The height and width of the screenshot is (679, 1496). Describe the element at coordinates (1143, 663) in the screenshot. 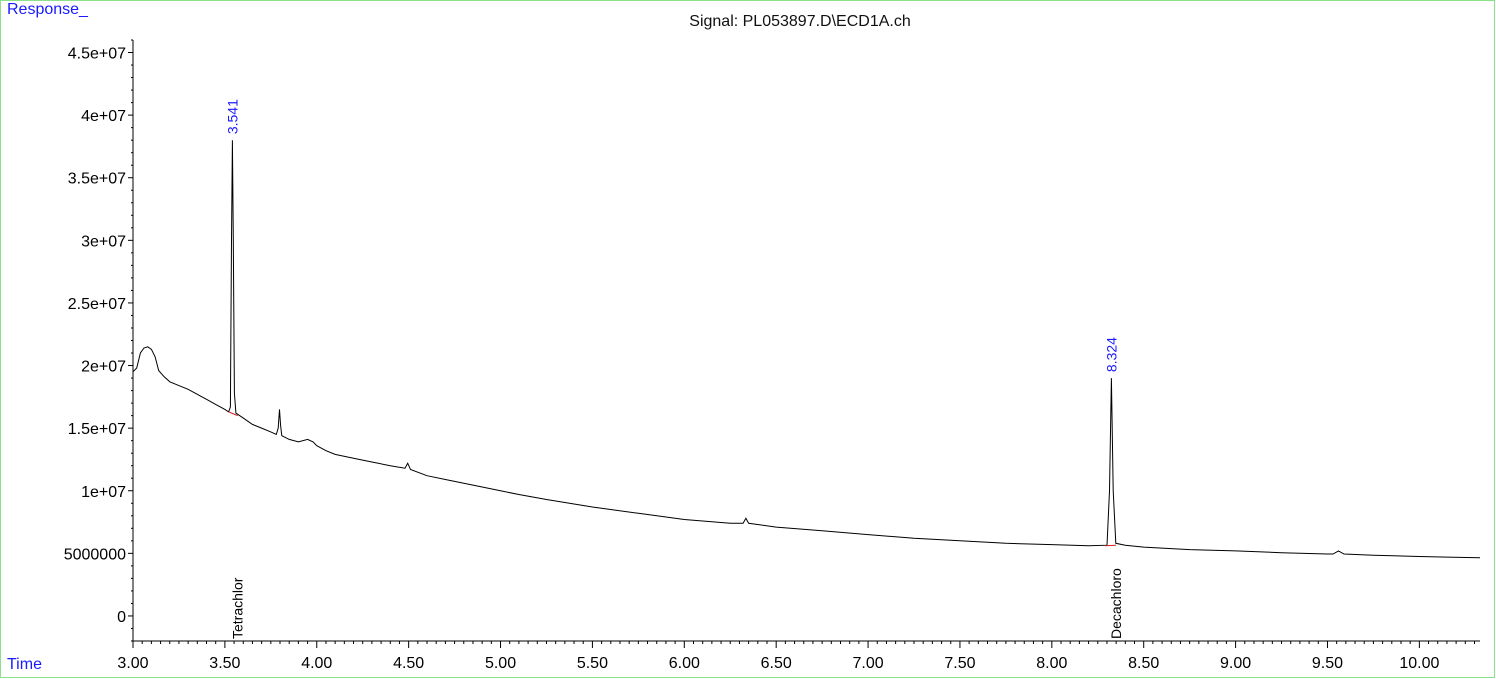

I see `x-tick-label: 8.50` at that location.